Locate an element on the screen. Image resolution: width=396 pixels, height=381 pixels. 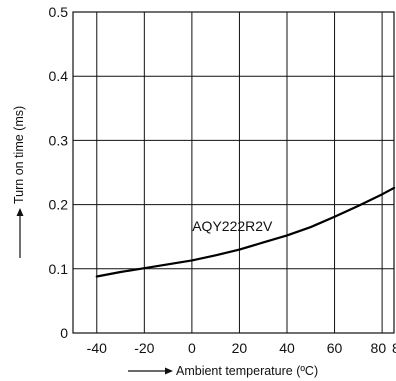
y-tick-label: 0 is located at coordinates (64, 333).